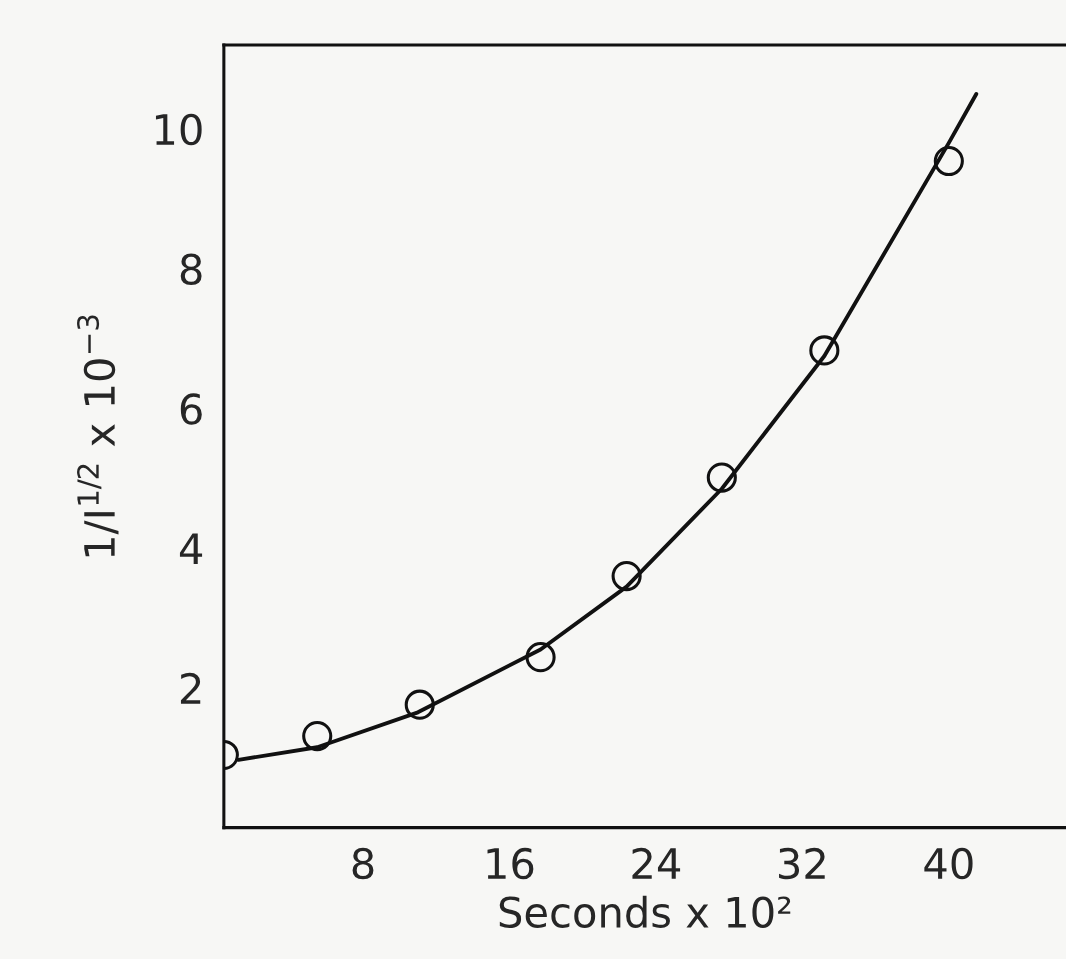 This screenshot has width=1066, height=959. I want to click on x-tick-label: 40, so click(948, 863).